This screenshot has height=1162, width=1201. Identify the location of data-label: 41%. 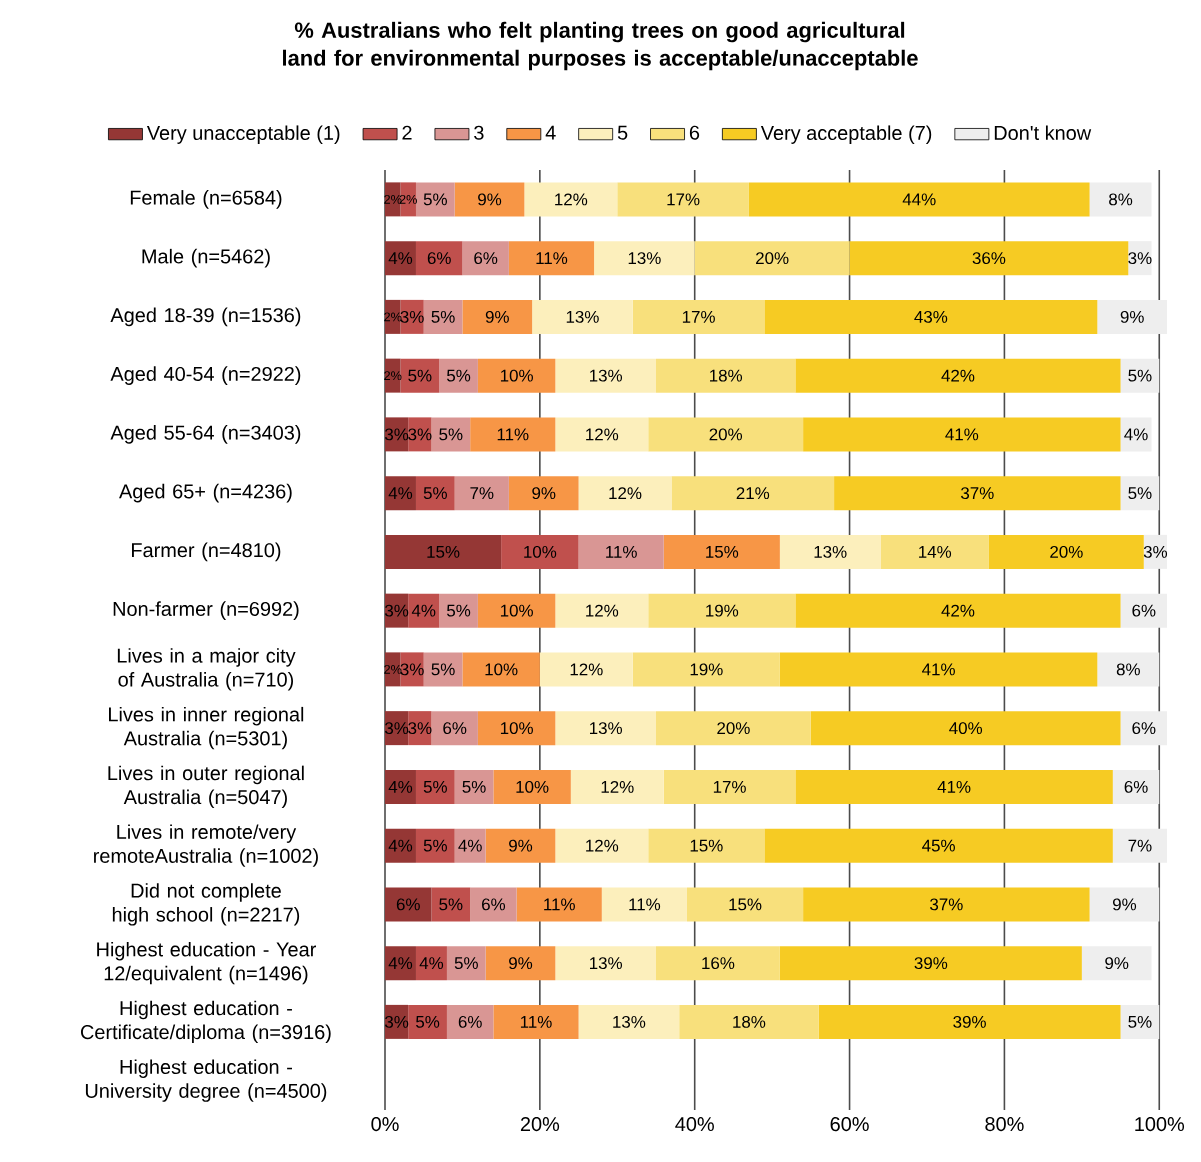
(938, 669).